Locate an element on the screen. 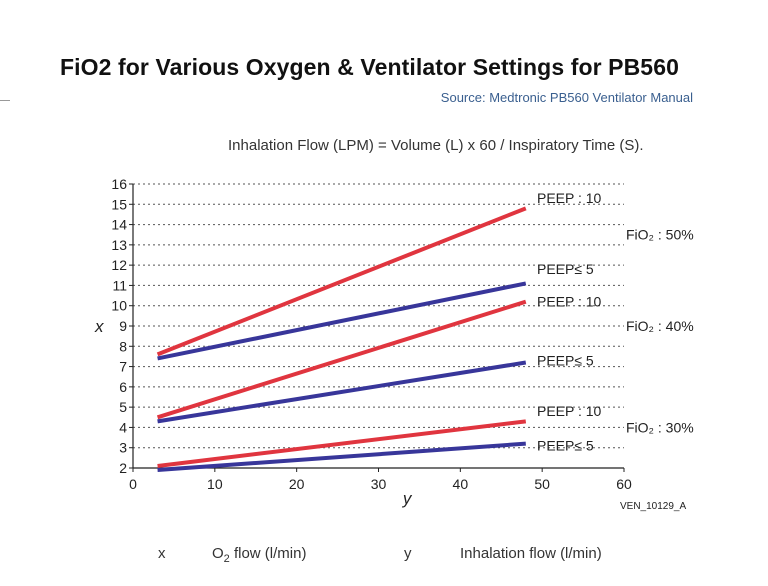 Image resolution: width=768 pixels, height=586 pixels. footer-x-desc: O2 flow (l/min) is located at coordinates (259, 555).